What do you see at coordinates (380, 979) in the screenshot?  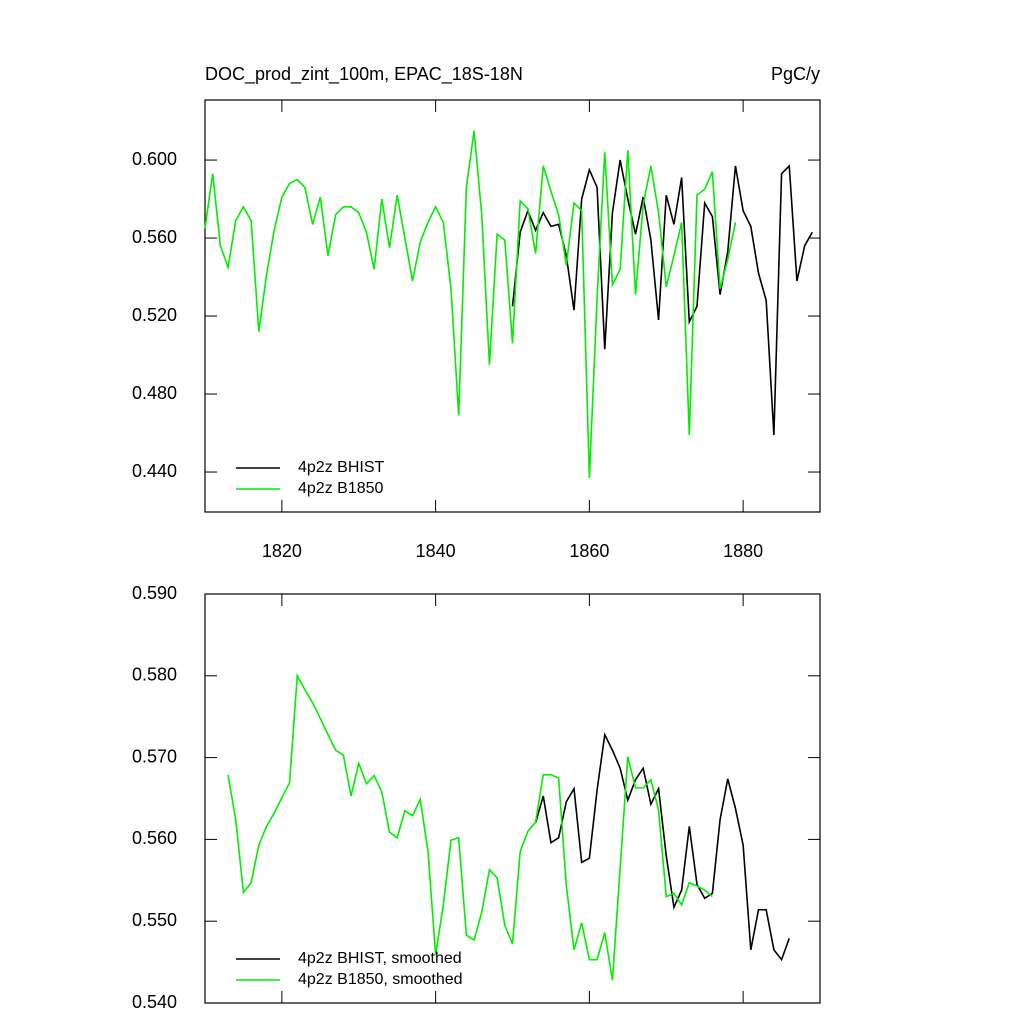 I see `legend-label: 4p2z B1850, smoothed` at bounding box center [380, 979].